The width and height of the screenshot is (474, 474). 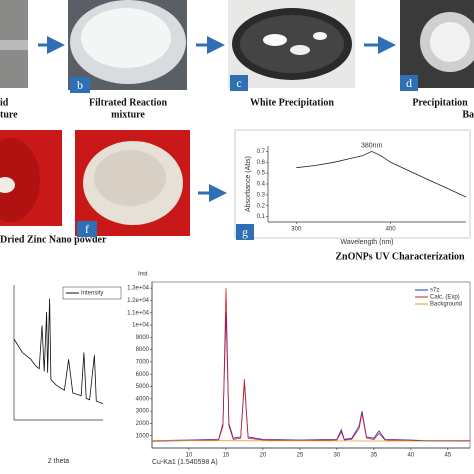 I want to click on y-tick-label: 3000, so click(x=143, y=412).